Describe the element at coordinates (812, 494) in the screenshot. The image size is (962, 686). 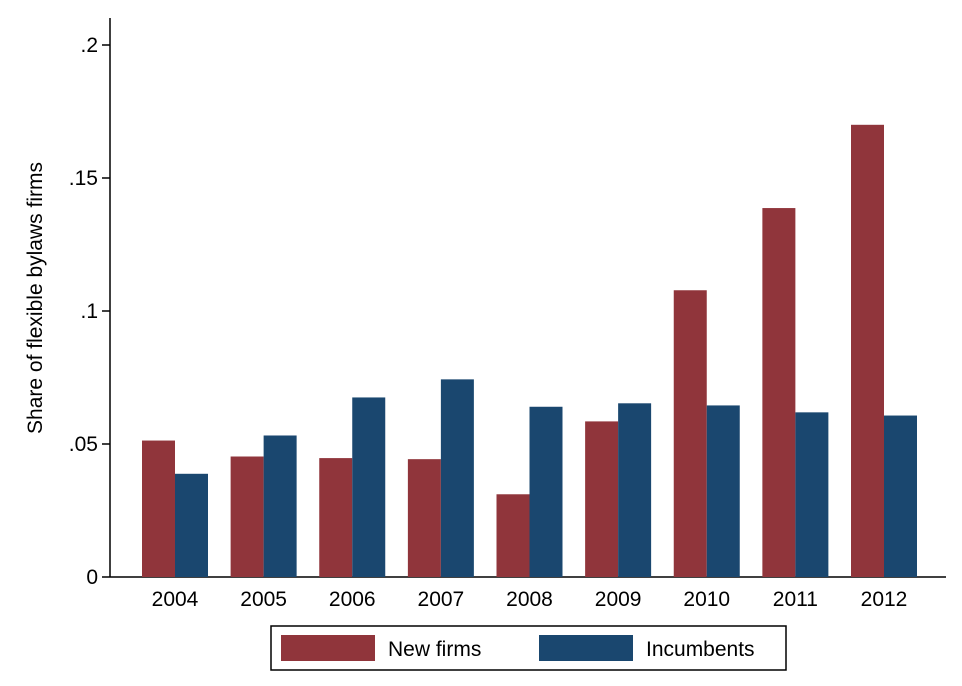
I see `bar-incumbents-2011` at that location.